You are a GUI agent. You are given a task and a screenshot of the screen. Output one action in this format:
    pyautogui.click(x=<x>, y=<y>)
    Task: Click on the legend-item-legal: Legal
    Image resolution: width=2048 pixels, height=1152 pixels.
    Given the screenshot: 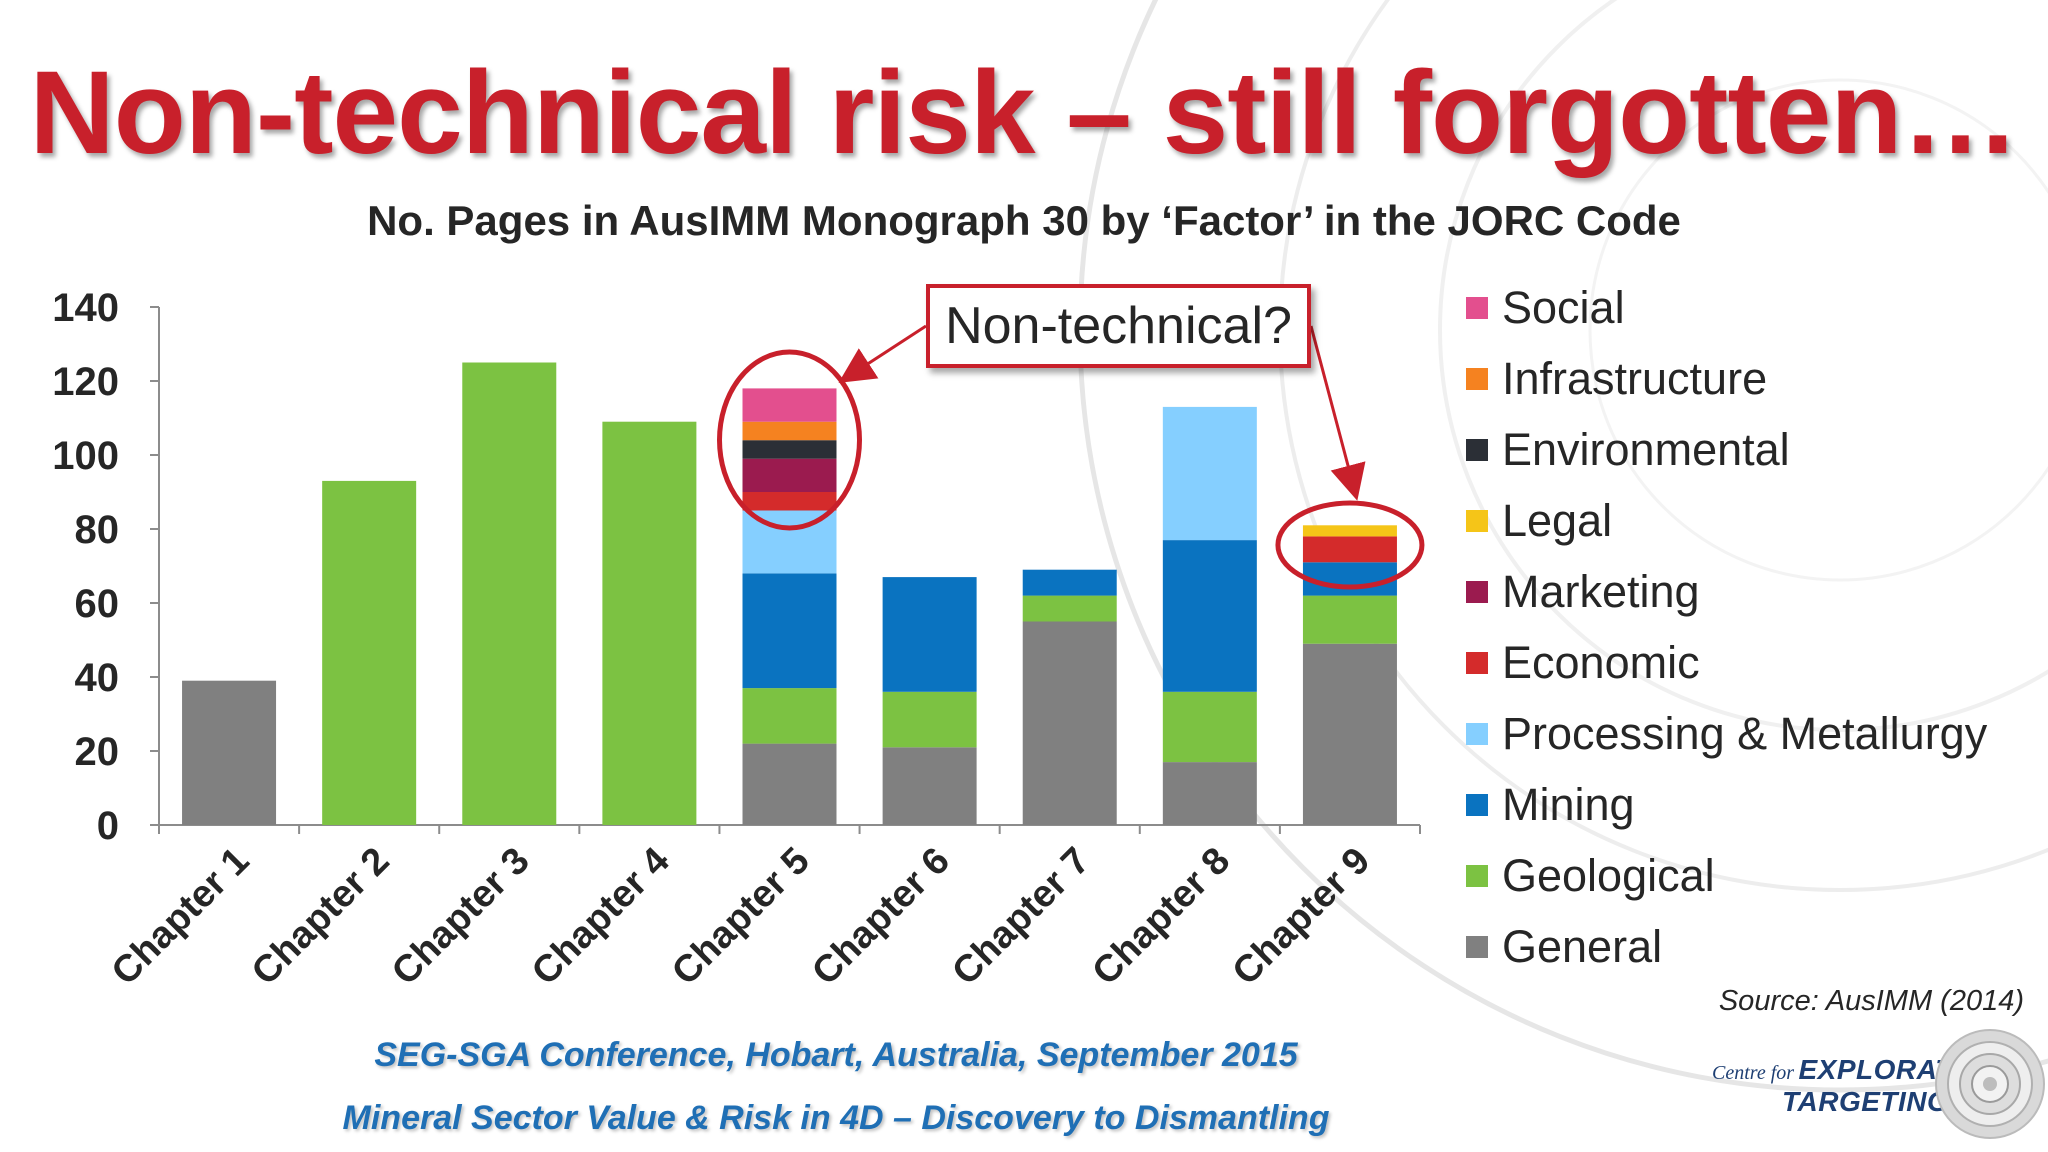 What is the action you would take?
    pyautogui.click(x=1746, y=520)
    